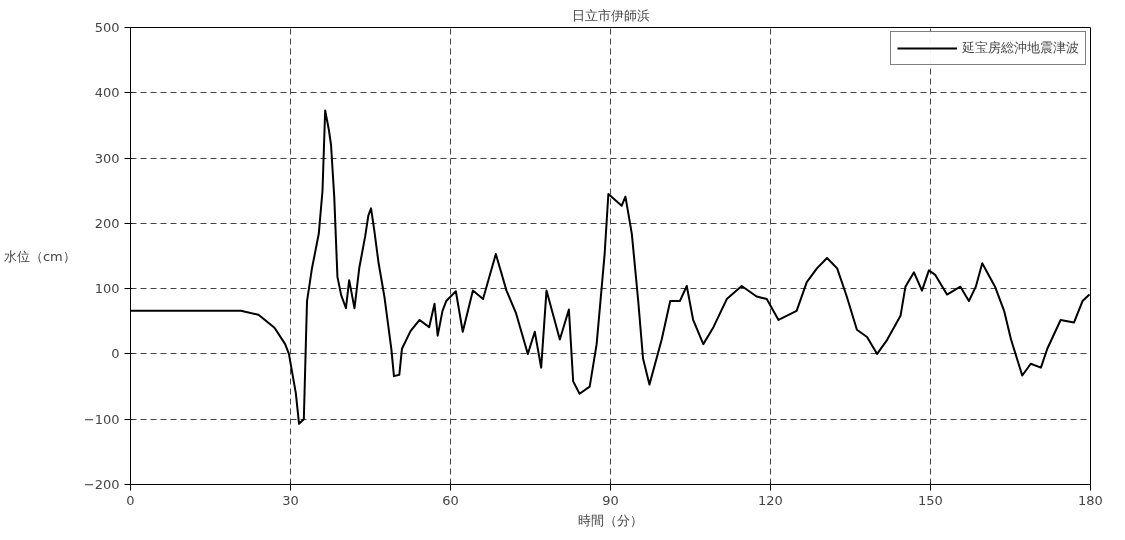  What do you see at coordinates (610, 15) in the screenshot?
I see `chart-title: 日立市伊師浜` at bounding box center [610, 15].